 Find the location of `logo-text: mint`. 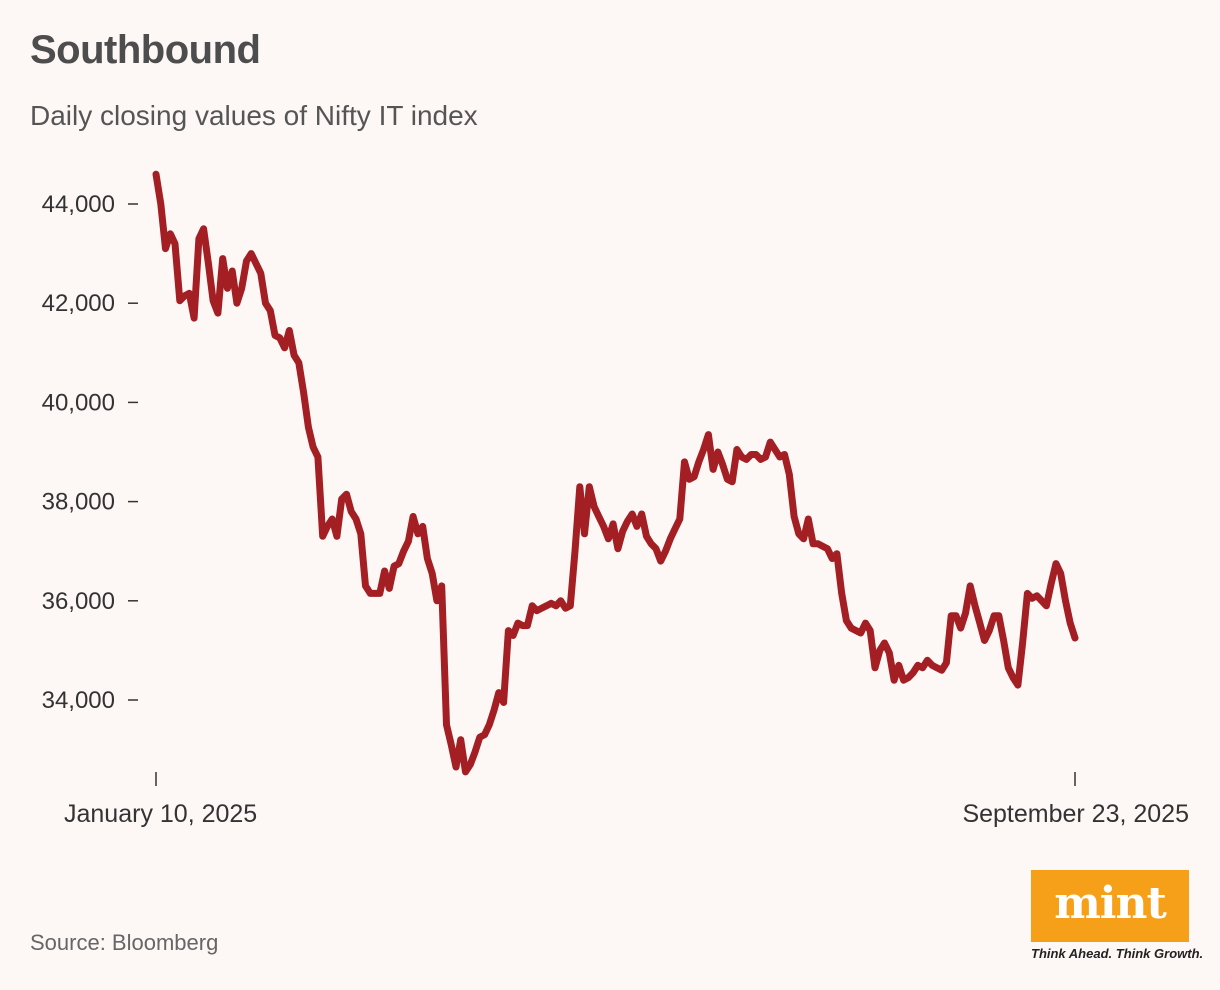

logo-text: mint is located at coordinates (1110, 903).